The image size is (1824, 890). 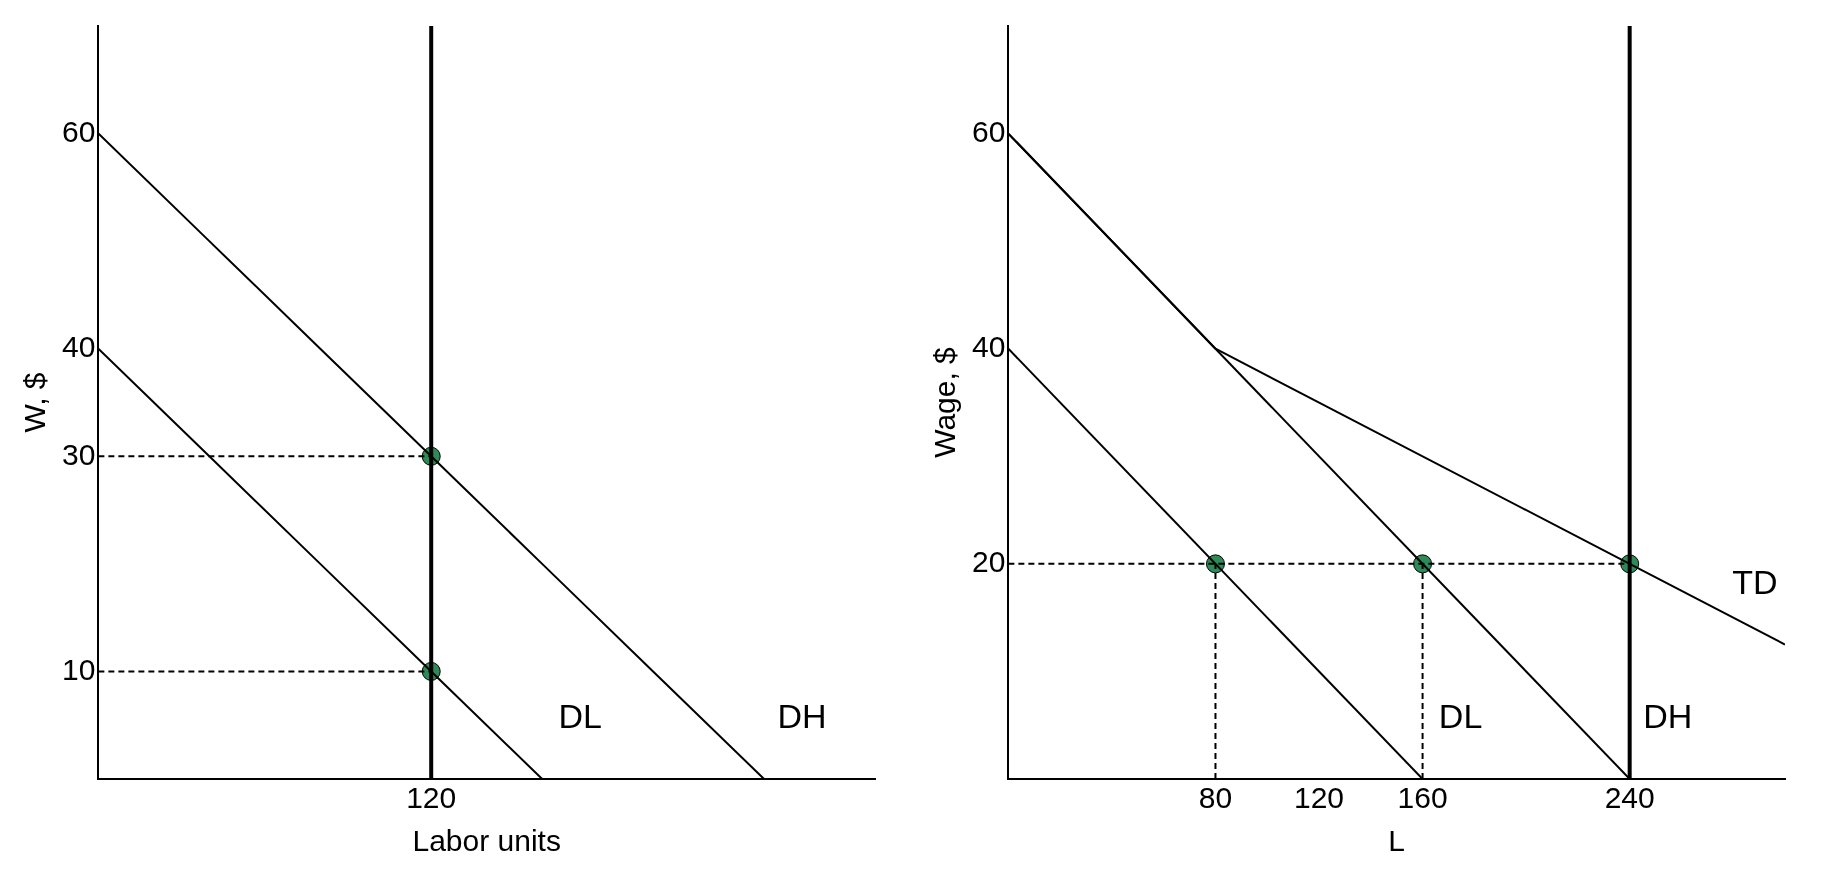 I want to click on y-axis-title: W, $, so click(x=35, y=402).